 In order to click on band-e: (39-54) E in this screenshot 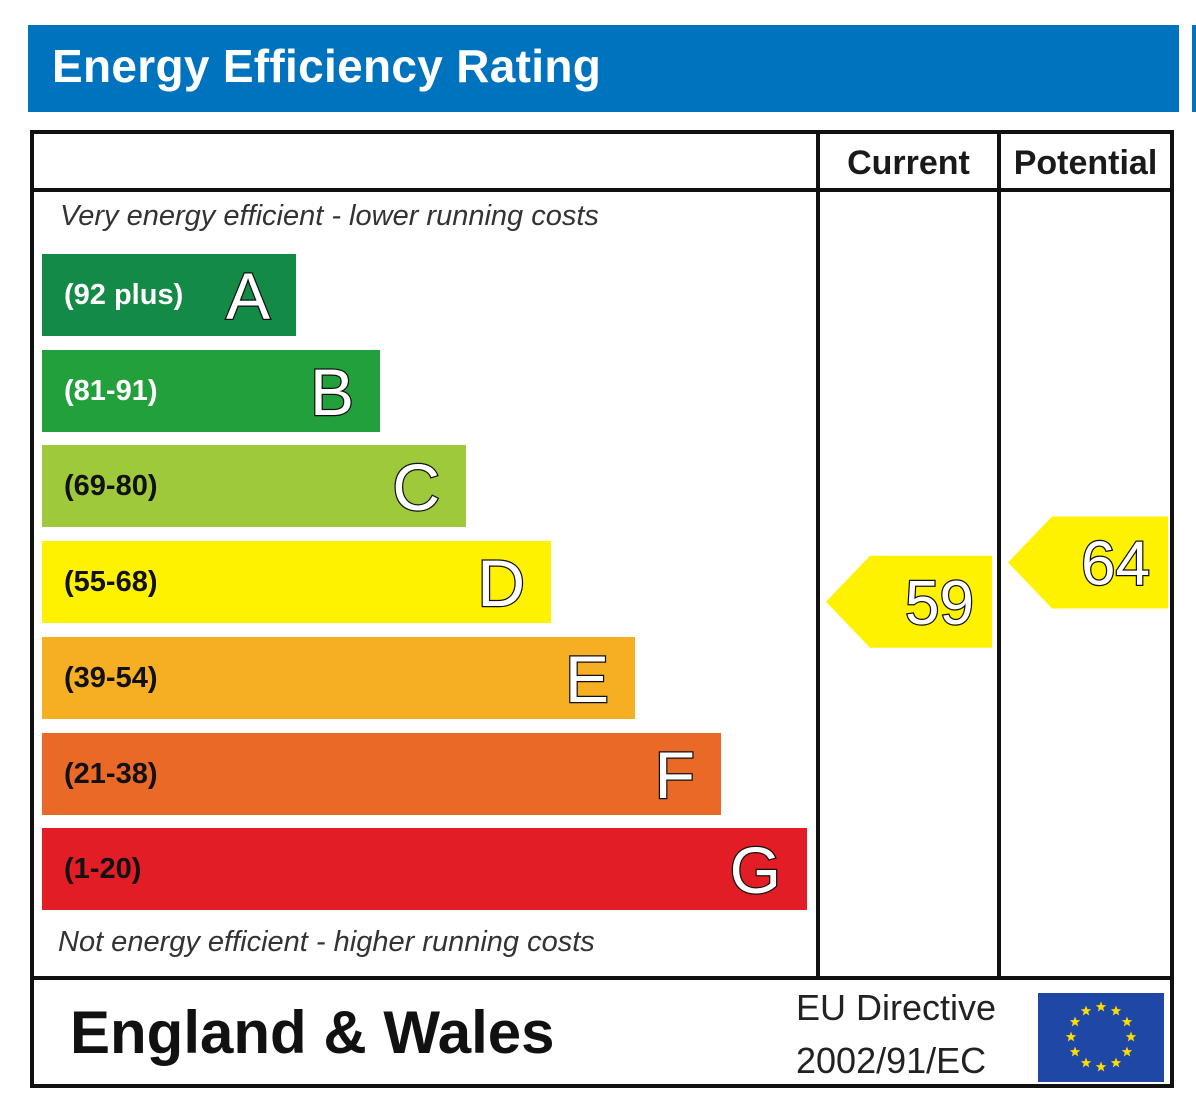, I will do `click(338, 677)`.